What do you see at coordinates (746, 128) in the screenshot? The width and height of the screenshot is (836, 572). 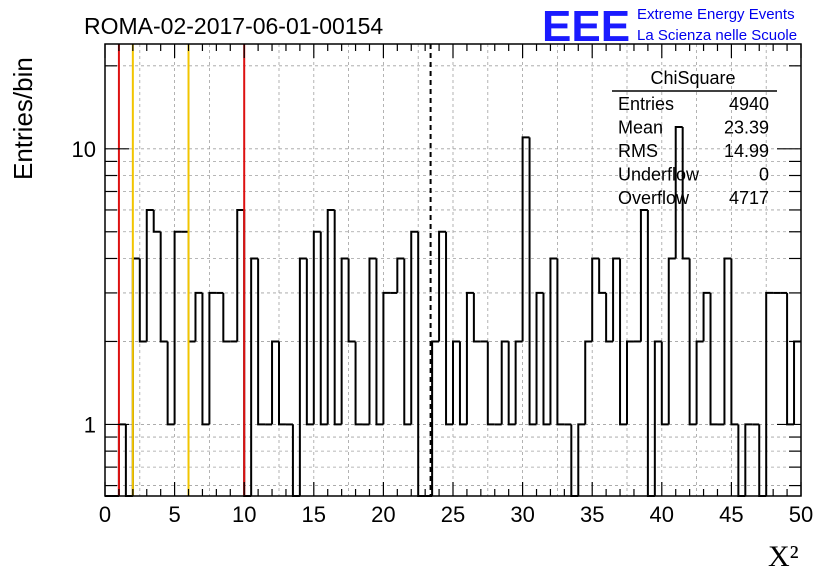 I see `stats-row-value: 23.39` at bounding box center [746, 128].